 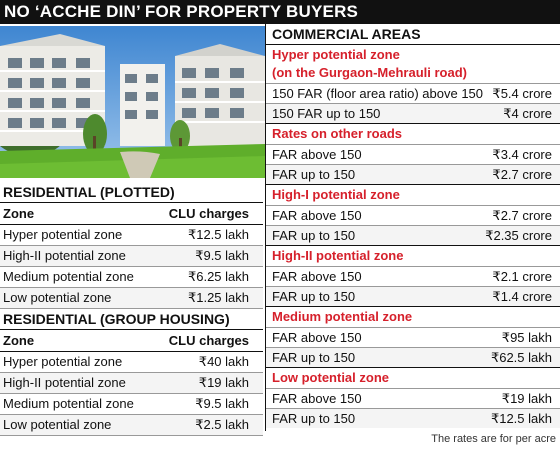 I want to click on hyper-zone-subtitle: (on the Gurgaon-Mehrauli road), so click(x=369, y=72).